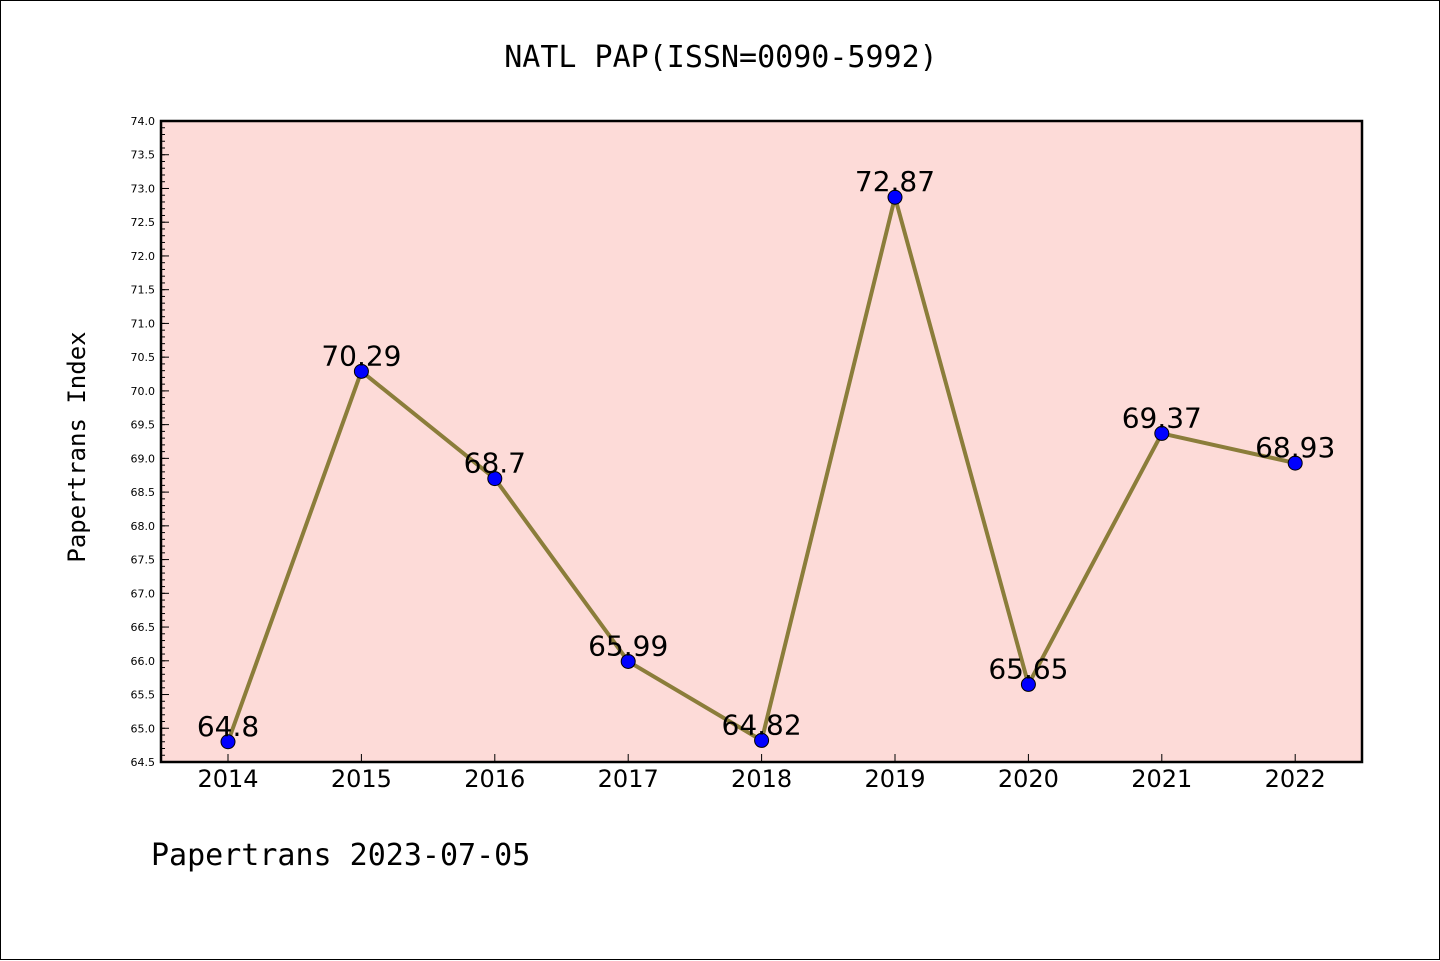  What do you see at coordinates (1162, 417) in the screenshot?
I see `data-label: 69.37` at bounding box center [1162, 417].